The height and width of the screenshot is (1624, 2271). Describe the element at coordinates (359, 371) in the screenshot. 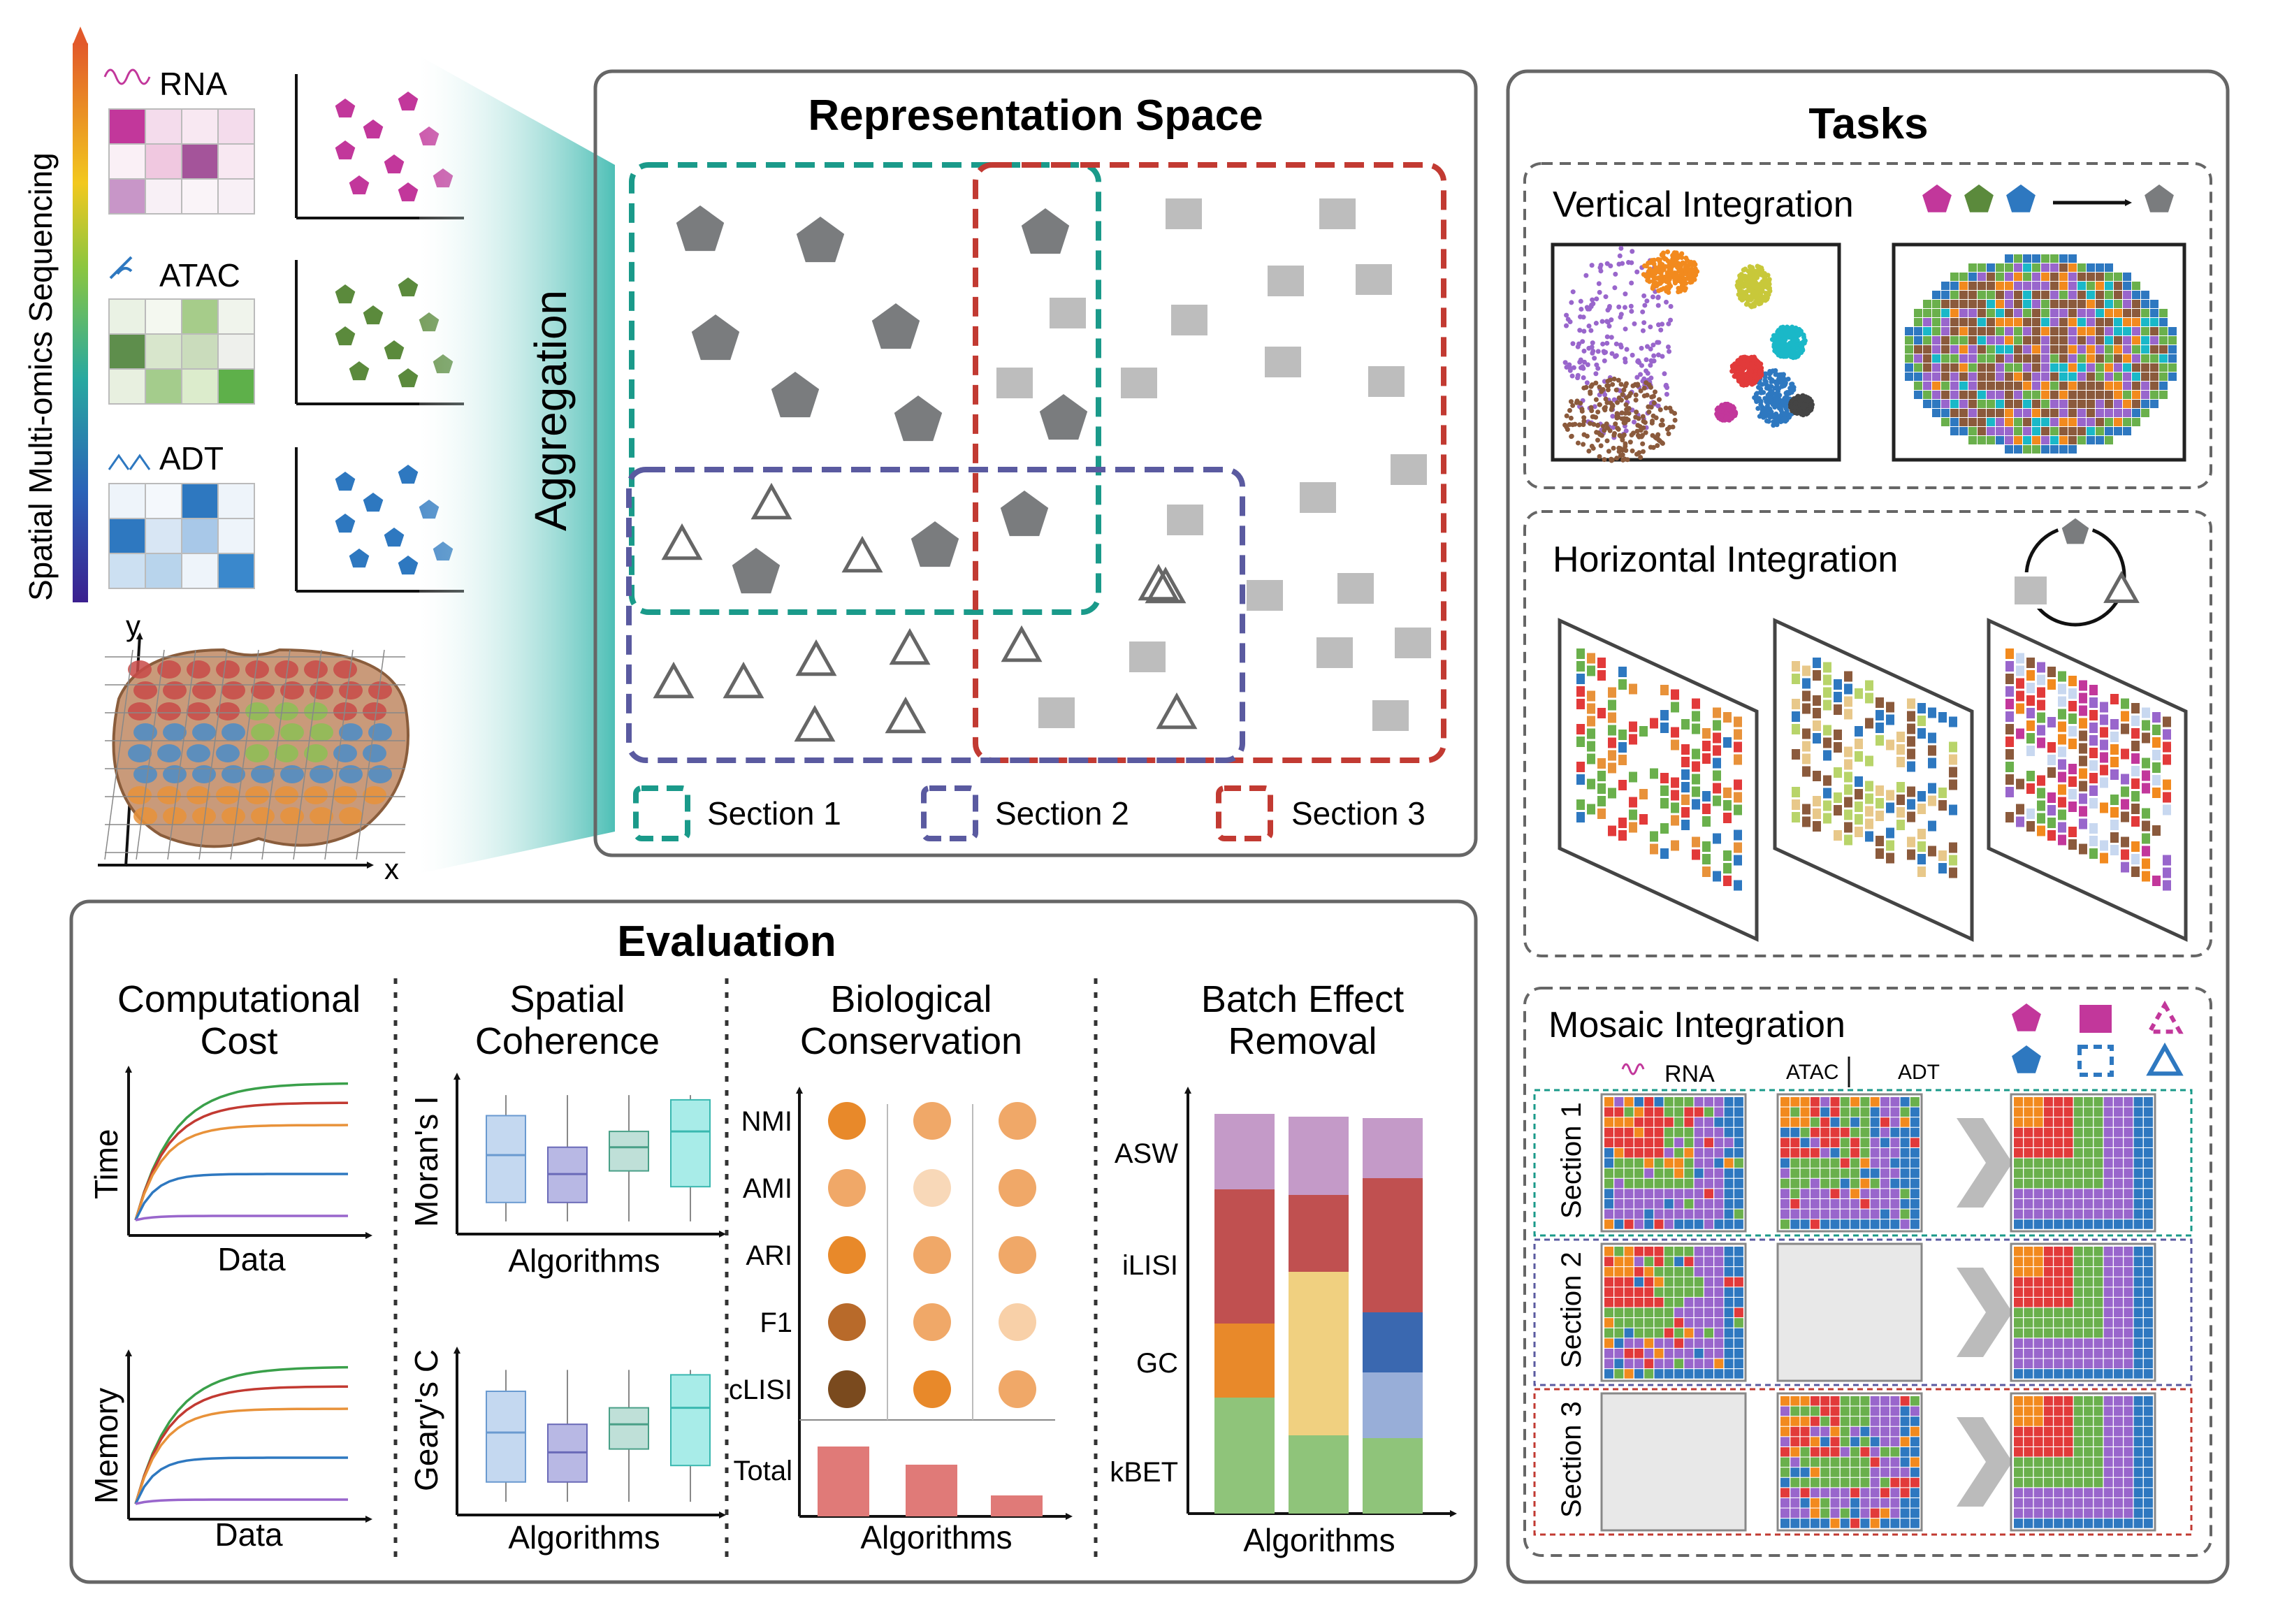

I see `scatter-point` at that location.